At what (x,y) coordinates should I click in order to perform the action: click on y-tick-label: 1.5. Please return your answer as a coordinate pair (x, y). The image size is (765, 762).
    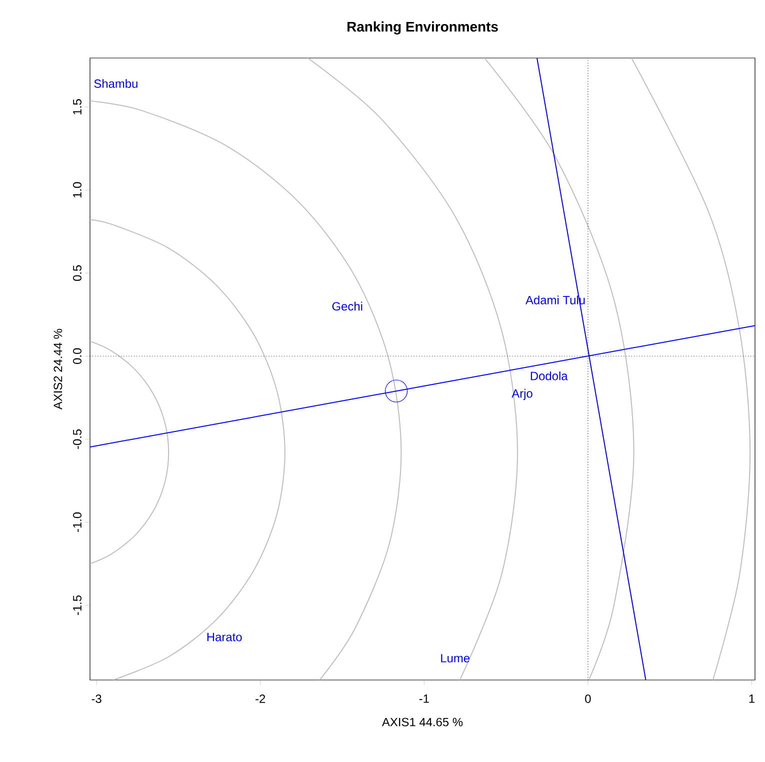
    Looking at the image, I should click on (77, 106).